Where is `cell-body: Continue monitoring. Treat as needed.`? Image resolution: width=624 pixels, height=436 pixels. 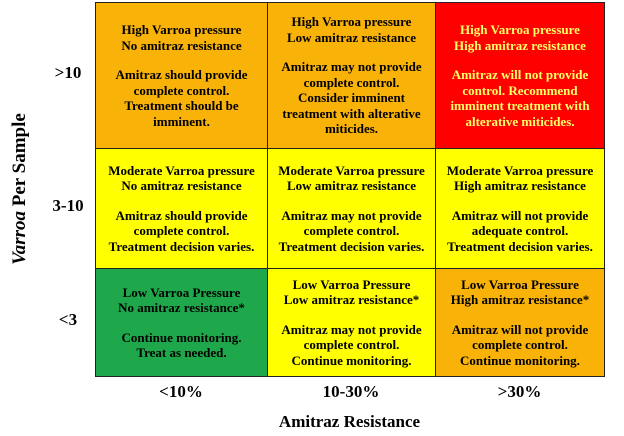
cell-body: Continue monitoring. Treat as needed. is located at coordinates (182, 345).